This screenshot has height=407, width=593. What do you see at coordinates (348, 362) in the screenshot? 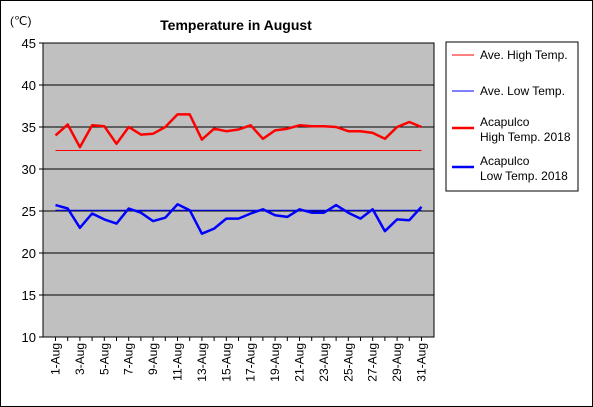
I see `x-tick-label: 25-Aug` at bounding box center [348, 362].